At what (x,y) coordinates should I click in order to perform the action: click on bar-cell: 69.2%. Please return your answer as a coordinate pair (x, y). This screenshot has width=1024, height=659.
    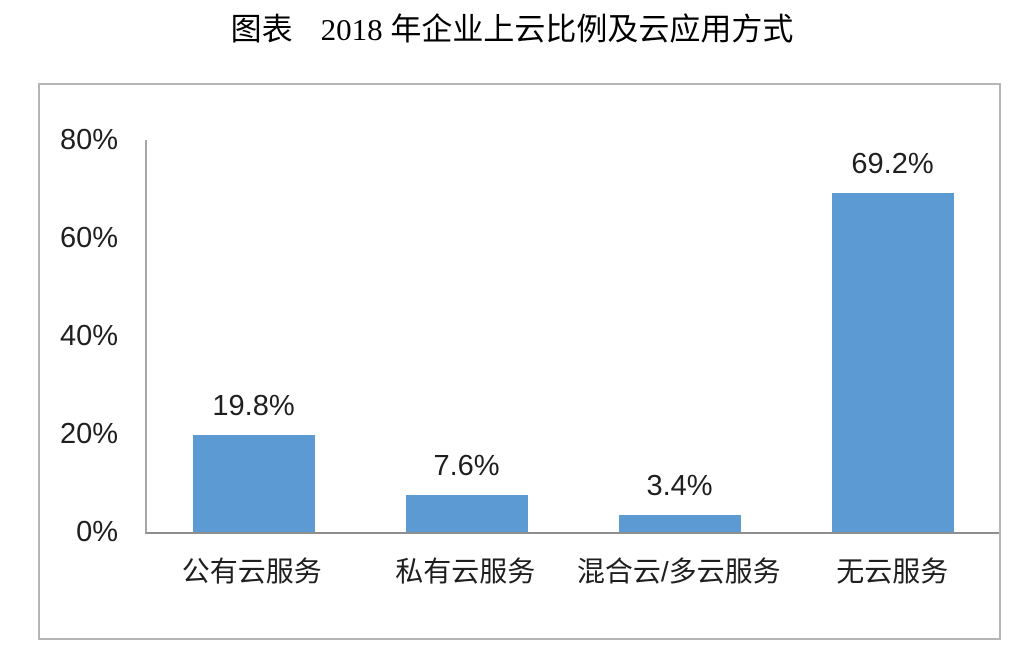
    Looking at the image, I should click on (892, 336).